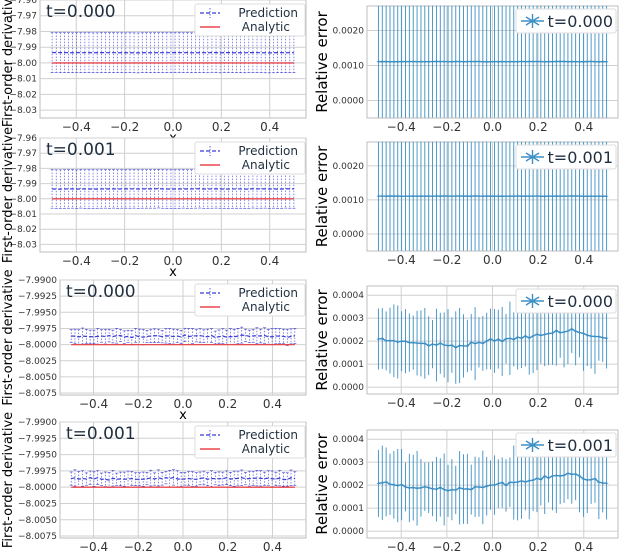 This screenshot has width=623, height=552. What do you see at coordinates (349, 440) in the screenshot?
I see `y-tick-label: 0.0004` at bounding box center [349, 440].